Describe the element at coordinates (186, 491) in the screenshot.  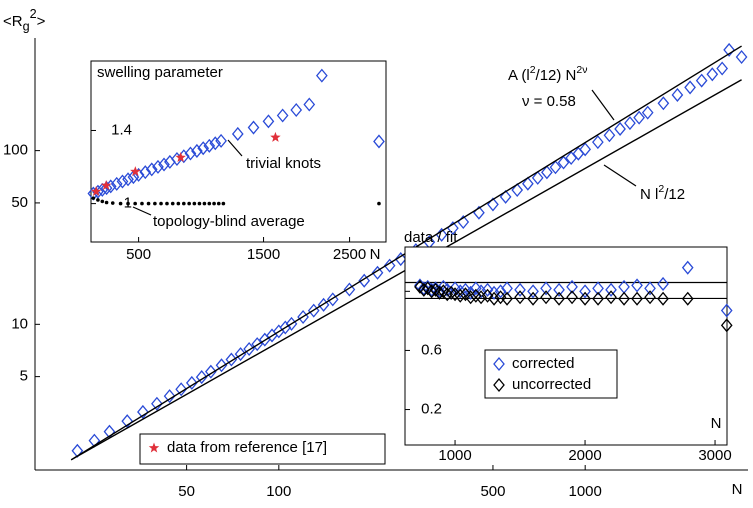
I see `x-tick-label: 50` at that location.